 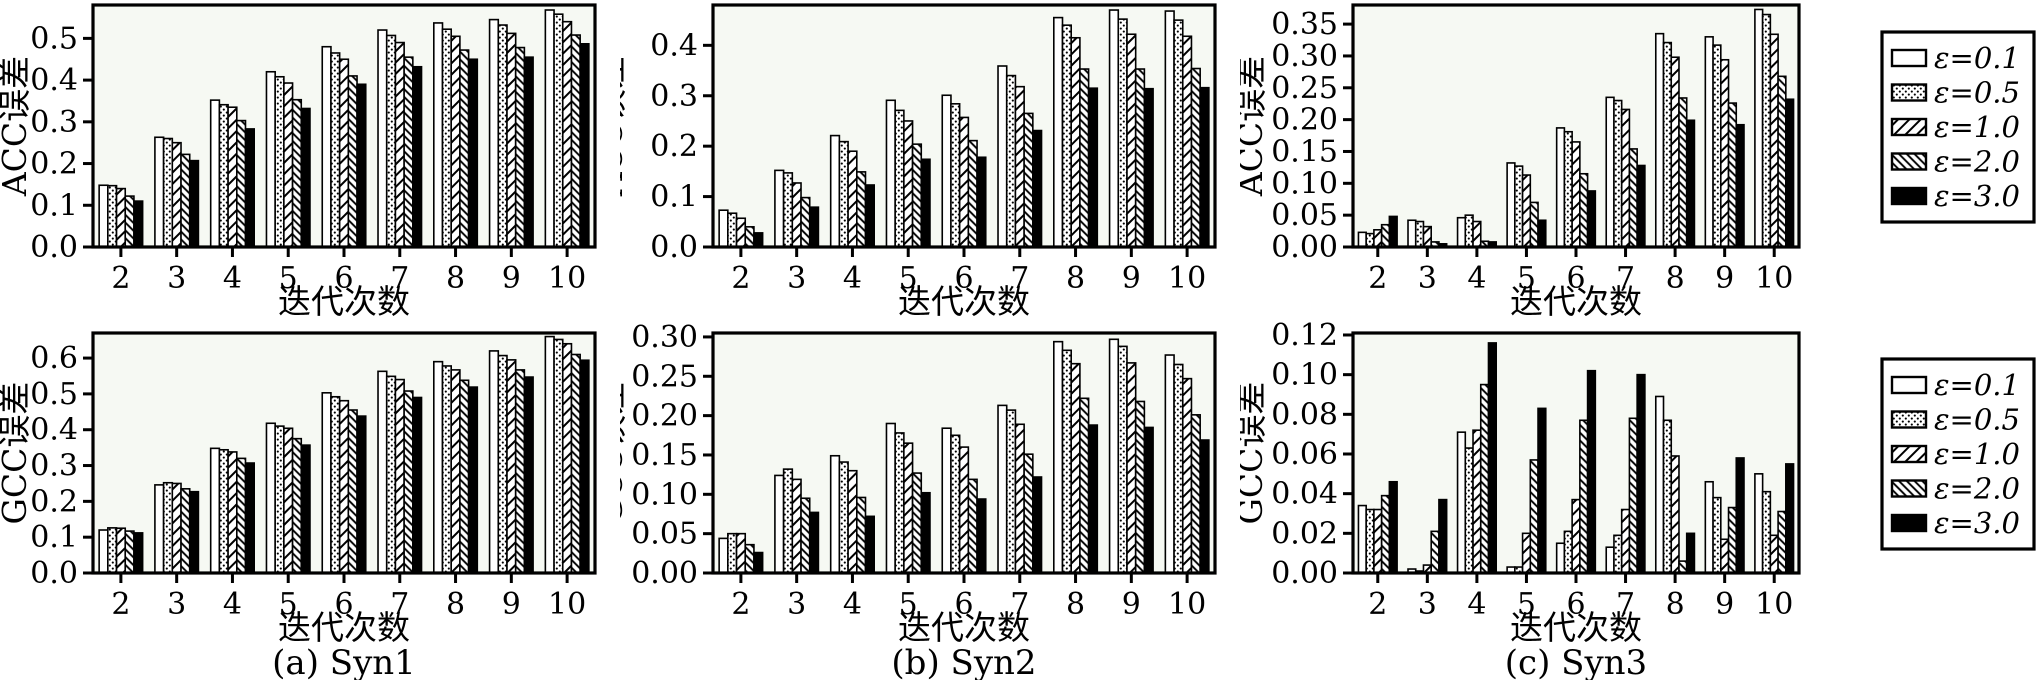 I want to click on legend-label: ε=1.0, so click(x=1977, y=127).